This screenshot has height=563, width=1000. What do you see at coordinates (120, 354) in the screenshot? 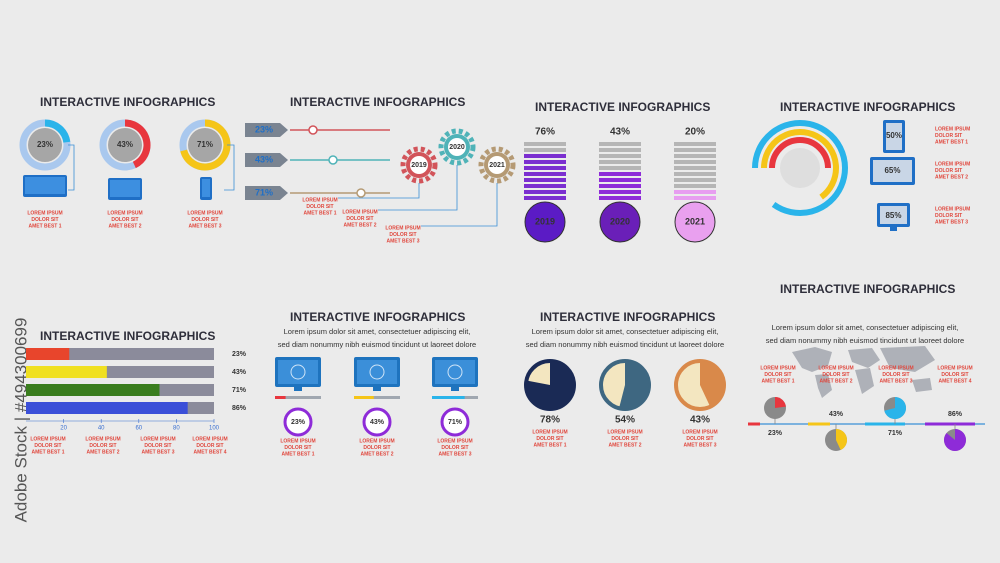
I see `bar-track` at bounding box center [120, 354].